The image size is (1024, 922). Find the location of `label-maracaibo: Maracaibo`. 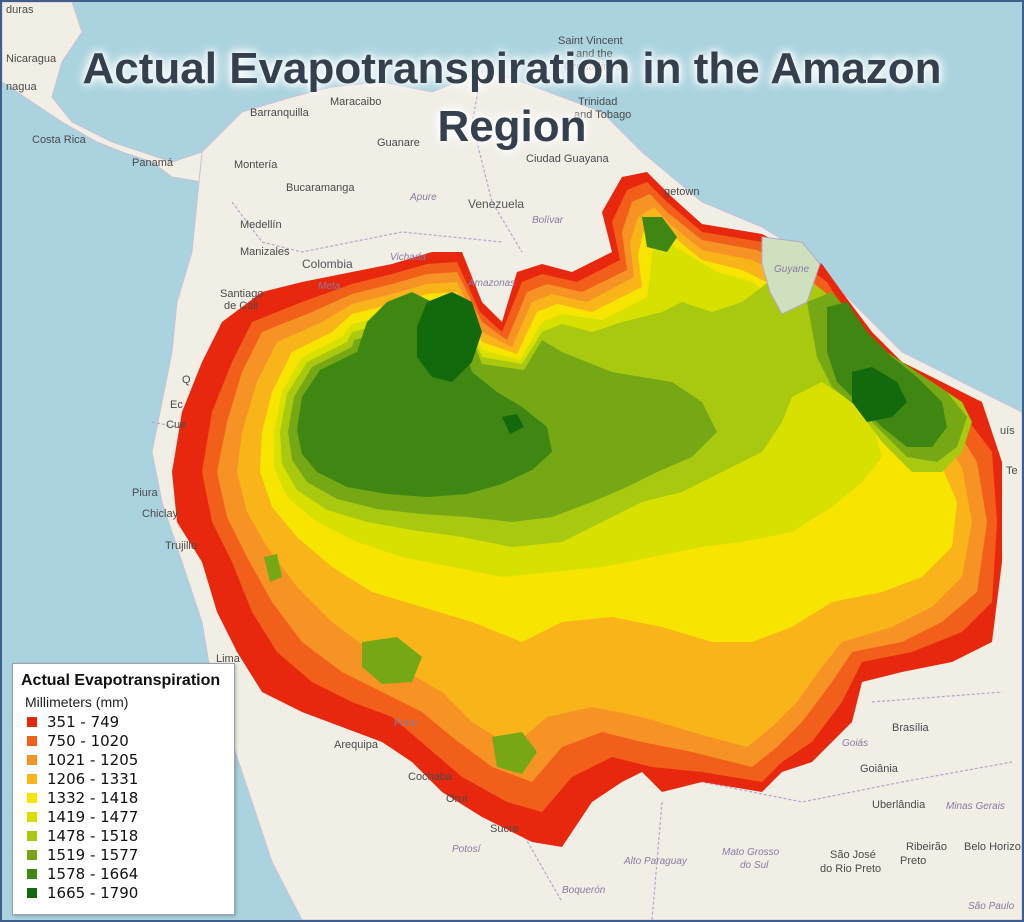

label-maracaibo: Maracaibo is located at coordinates (355, 102).